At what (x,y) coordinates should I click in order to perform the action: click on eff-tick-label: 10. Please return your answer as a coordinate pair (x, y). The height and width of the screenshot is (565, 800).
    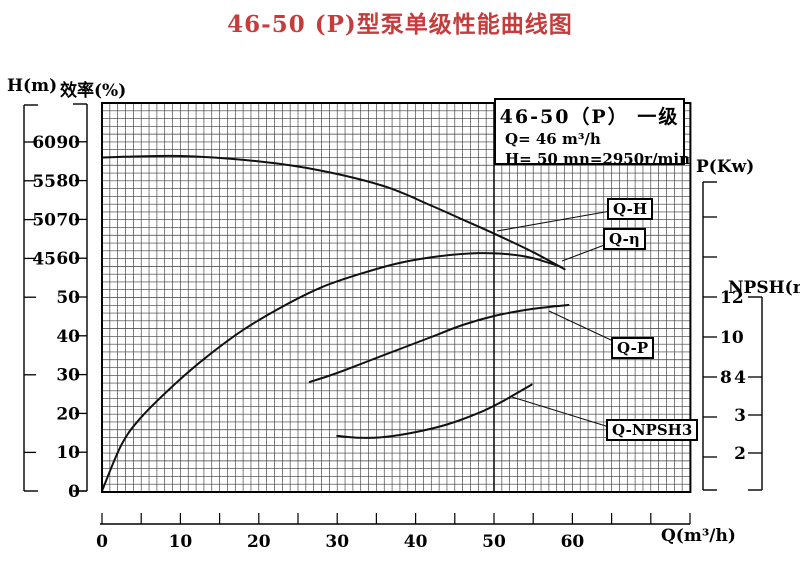
    Looking at the image, I should click on (68, 453).